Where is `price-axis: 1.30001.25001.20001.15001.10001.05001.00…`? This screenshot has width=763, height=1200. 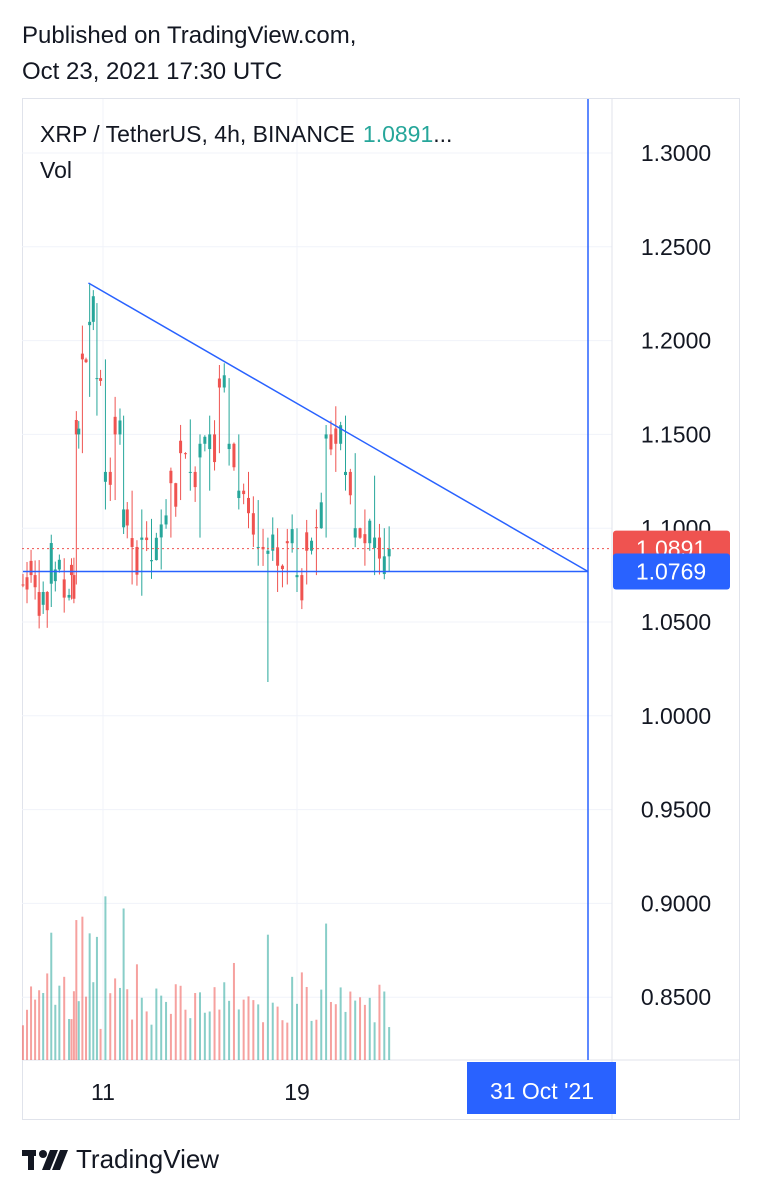
price-axis: 1.30001.25001.20001.15001.10001.05001.00… is located at coordinates (676, 575).